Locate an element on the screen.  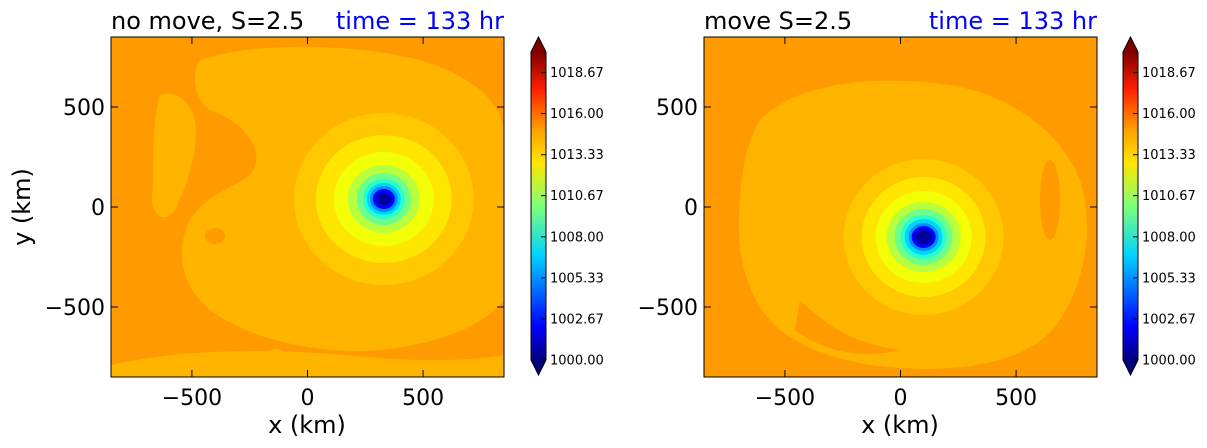
panel-title: move S=2.5 is located at coordinates (778, 21).